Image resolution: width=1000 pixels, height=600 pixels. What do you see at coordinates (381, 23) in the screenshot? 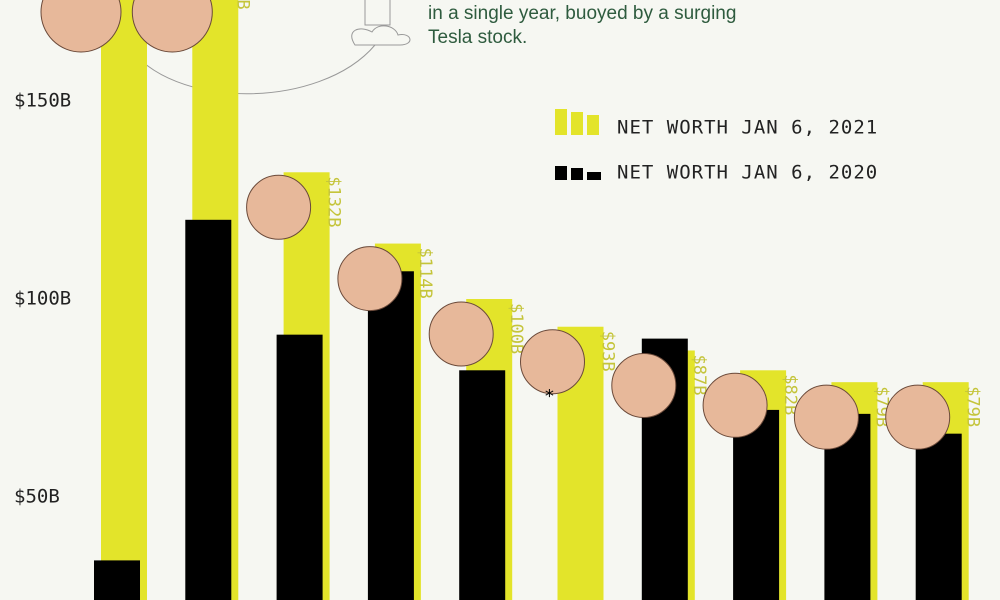
I see `rocket-icon` at bounding box center [381, 23].